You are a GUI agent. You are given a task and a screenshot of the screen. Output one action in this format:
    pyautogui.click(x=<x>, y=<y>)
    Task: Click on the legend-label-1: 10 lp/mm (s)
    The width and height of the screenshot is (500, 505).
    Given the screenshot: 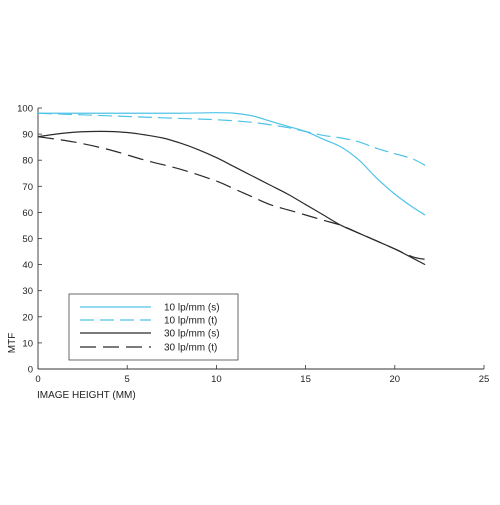 What is the action you would take?
    pyautogui.click(x=192, y=308)
    